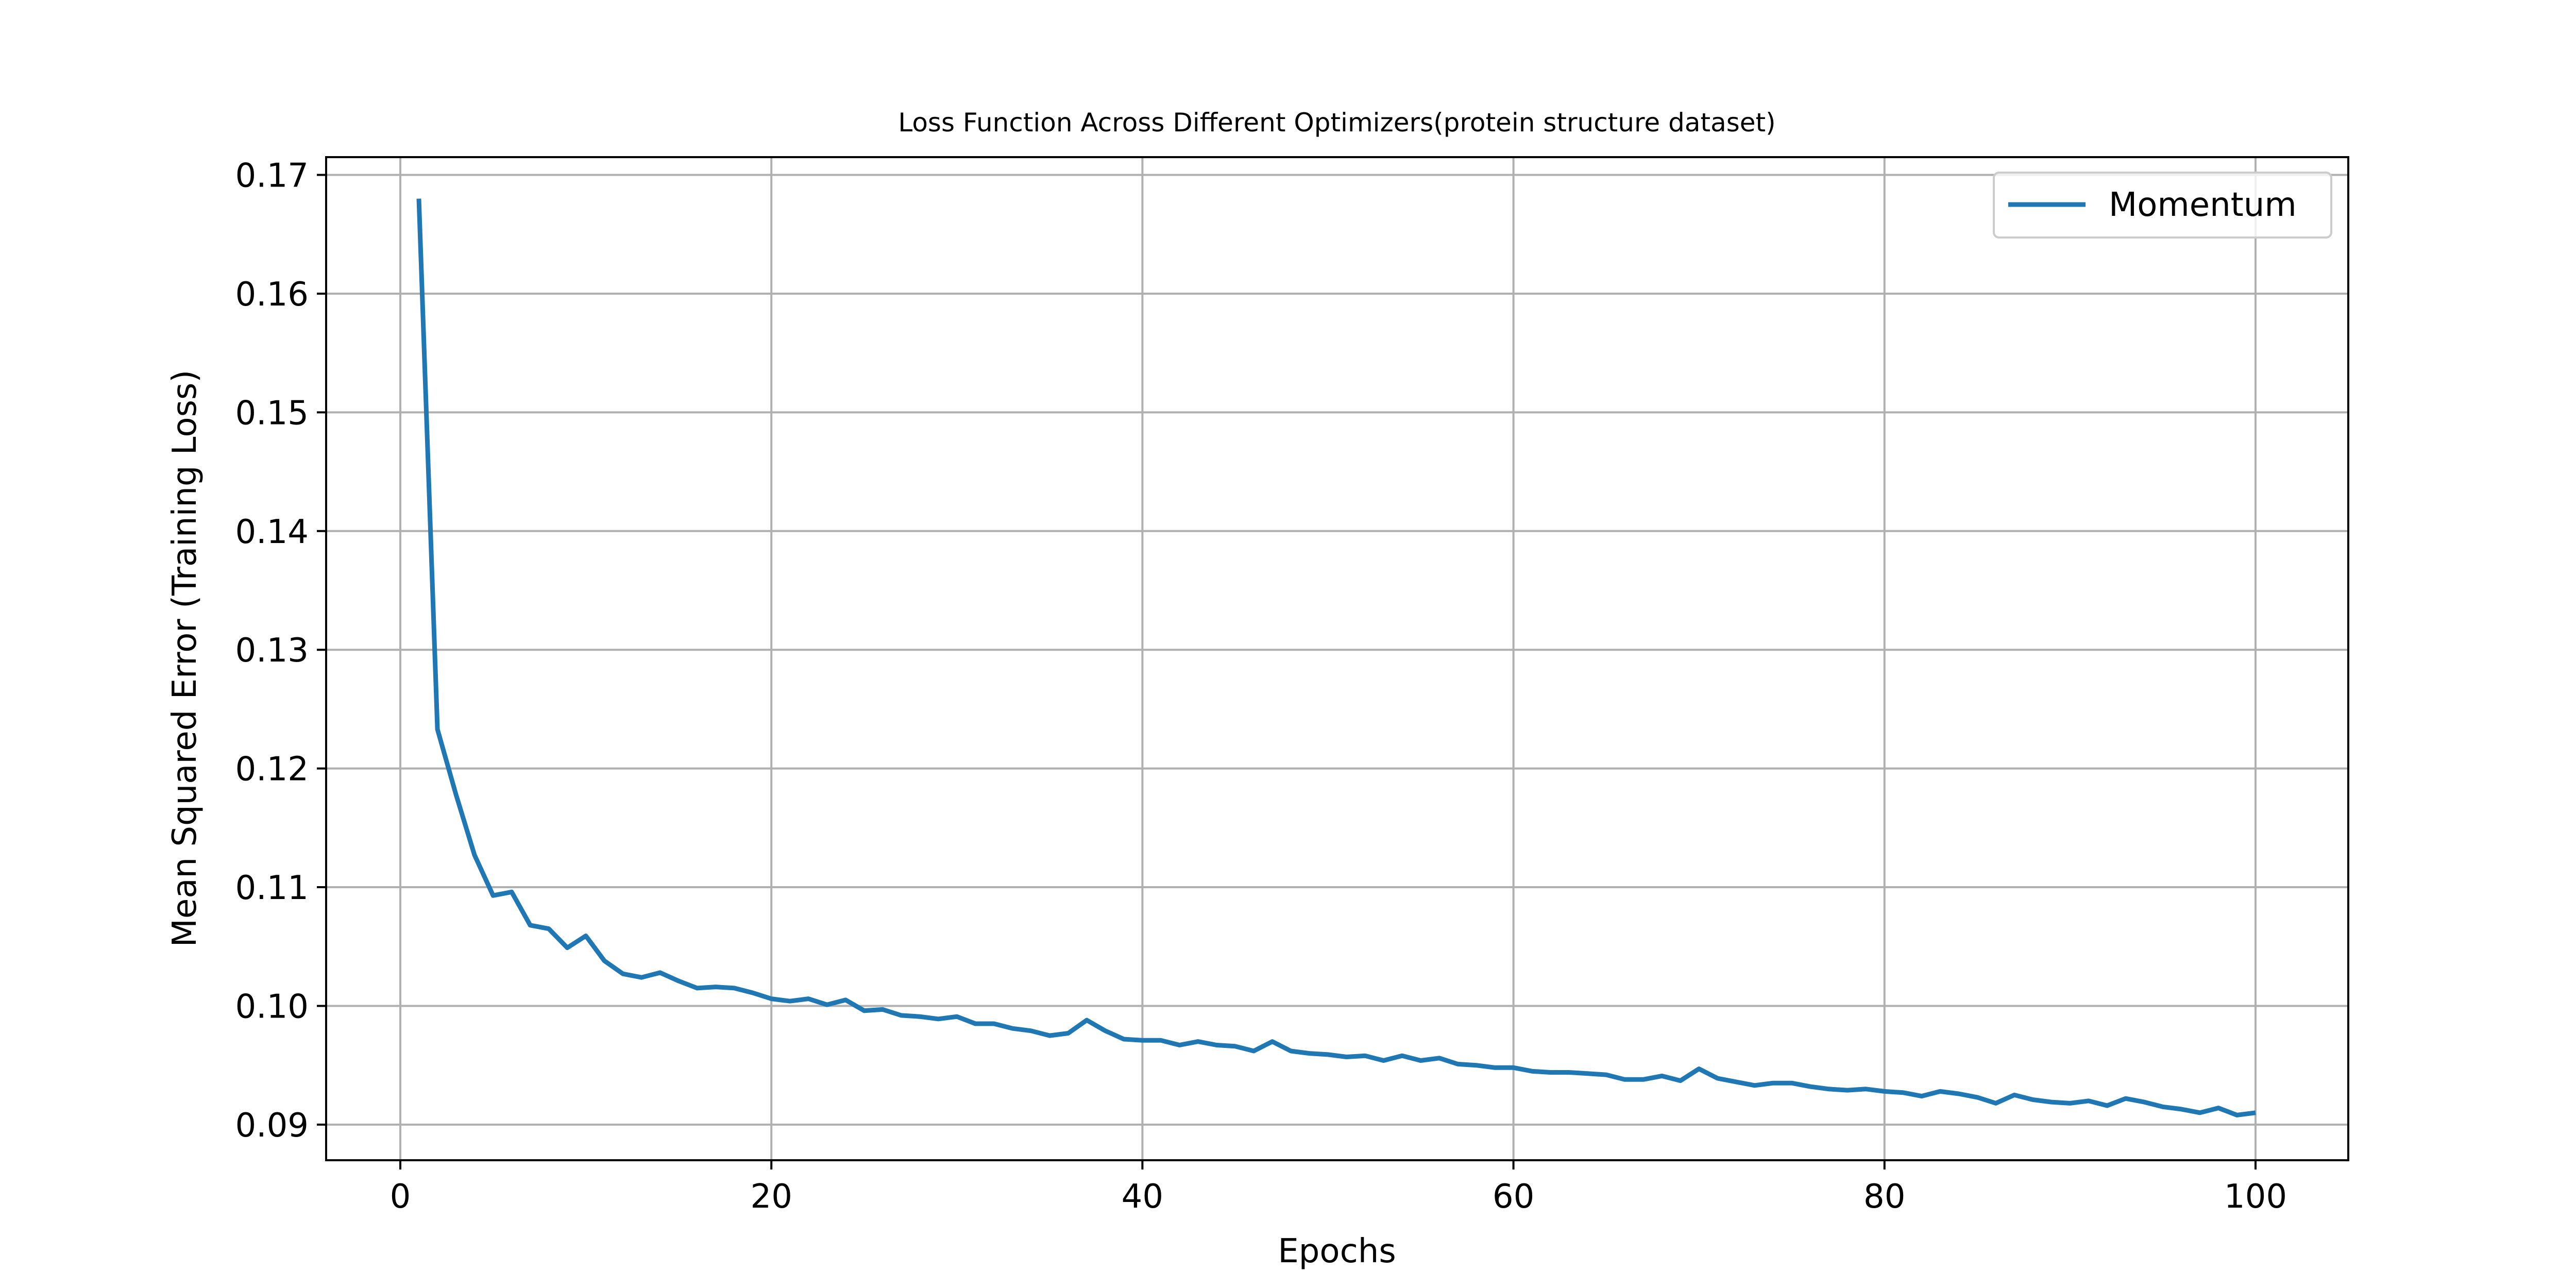 This screenshot has height=1288, width=2576. Describe the element at coordinates (1142, 1197) in the screenshot. I see `x-tick-label: 40` at that location.